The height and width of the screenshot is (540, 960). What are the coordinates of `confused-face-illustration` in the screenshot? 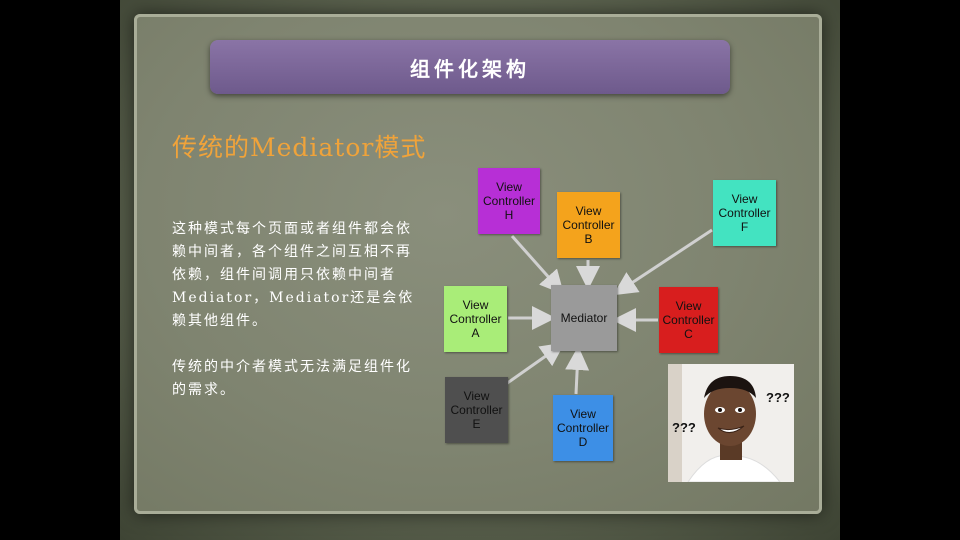 It's located at (731, 423).